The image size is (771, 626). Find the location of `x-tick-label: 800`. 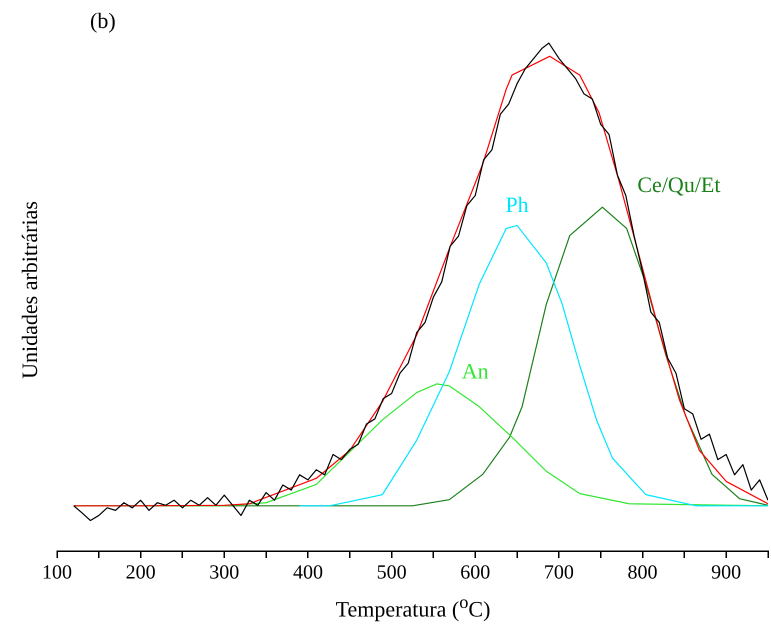

x-tick-label: 800 is located at coordinates (643, 572).